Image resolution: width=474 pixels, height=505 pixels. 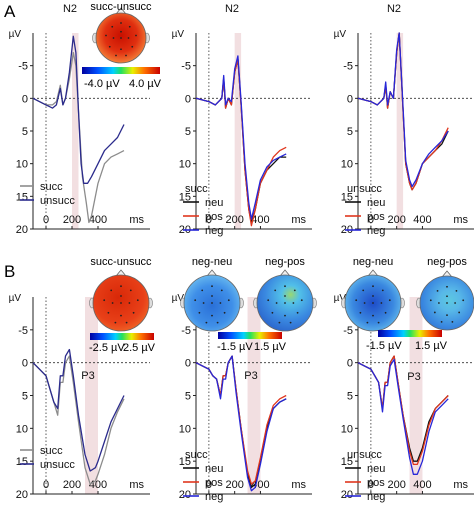 What do you see at coordinates (364, 189) in the screenshot?
I see `legend-title: unsucc` at bounding box center [364, 189].